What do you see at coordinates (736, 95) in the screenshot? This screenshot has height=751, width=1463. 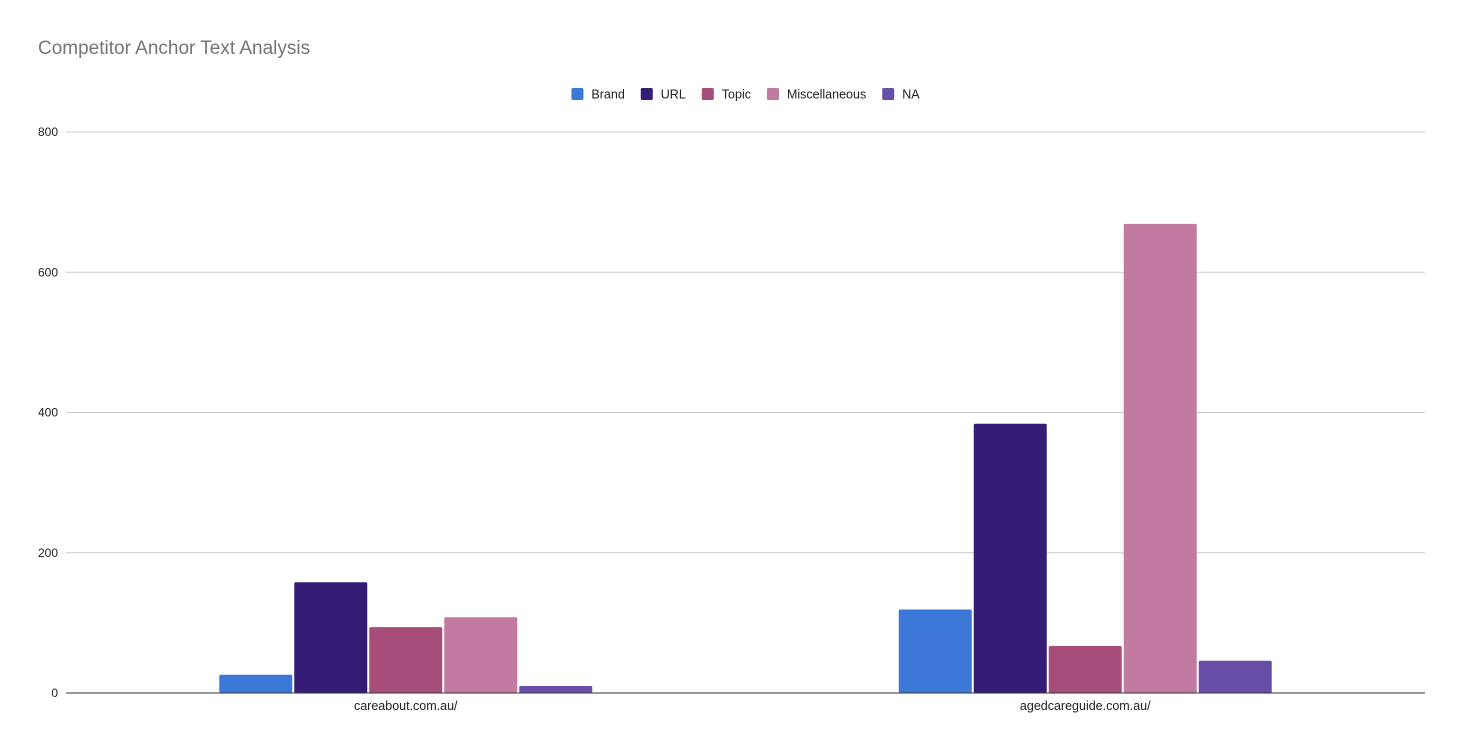 I see `legend-label-topic: Topic` at bounding box center [736, 95].